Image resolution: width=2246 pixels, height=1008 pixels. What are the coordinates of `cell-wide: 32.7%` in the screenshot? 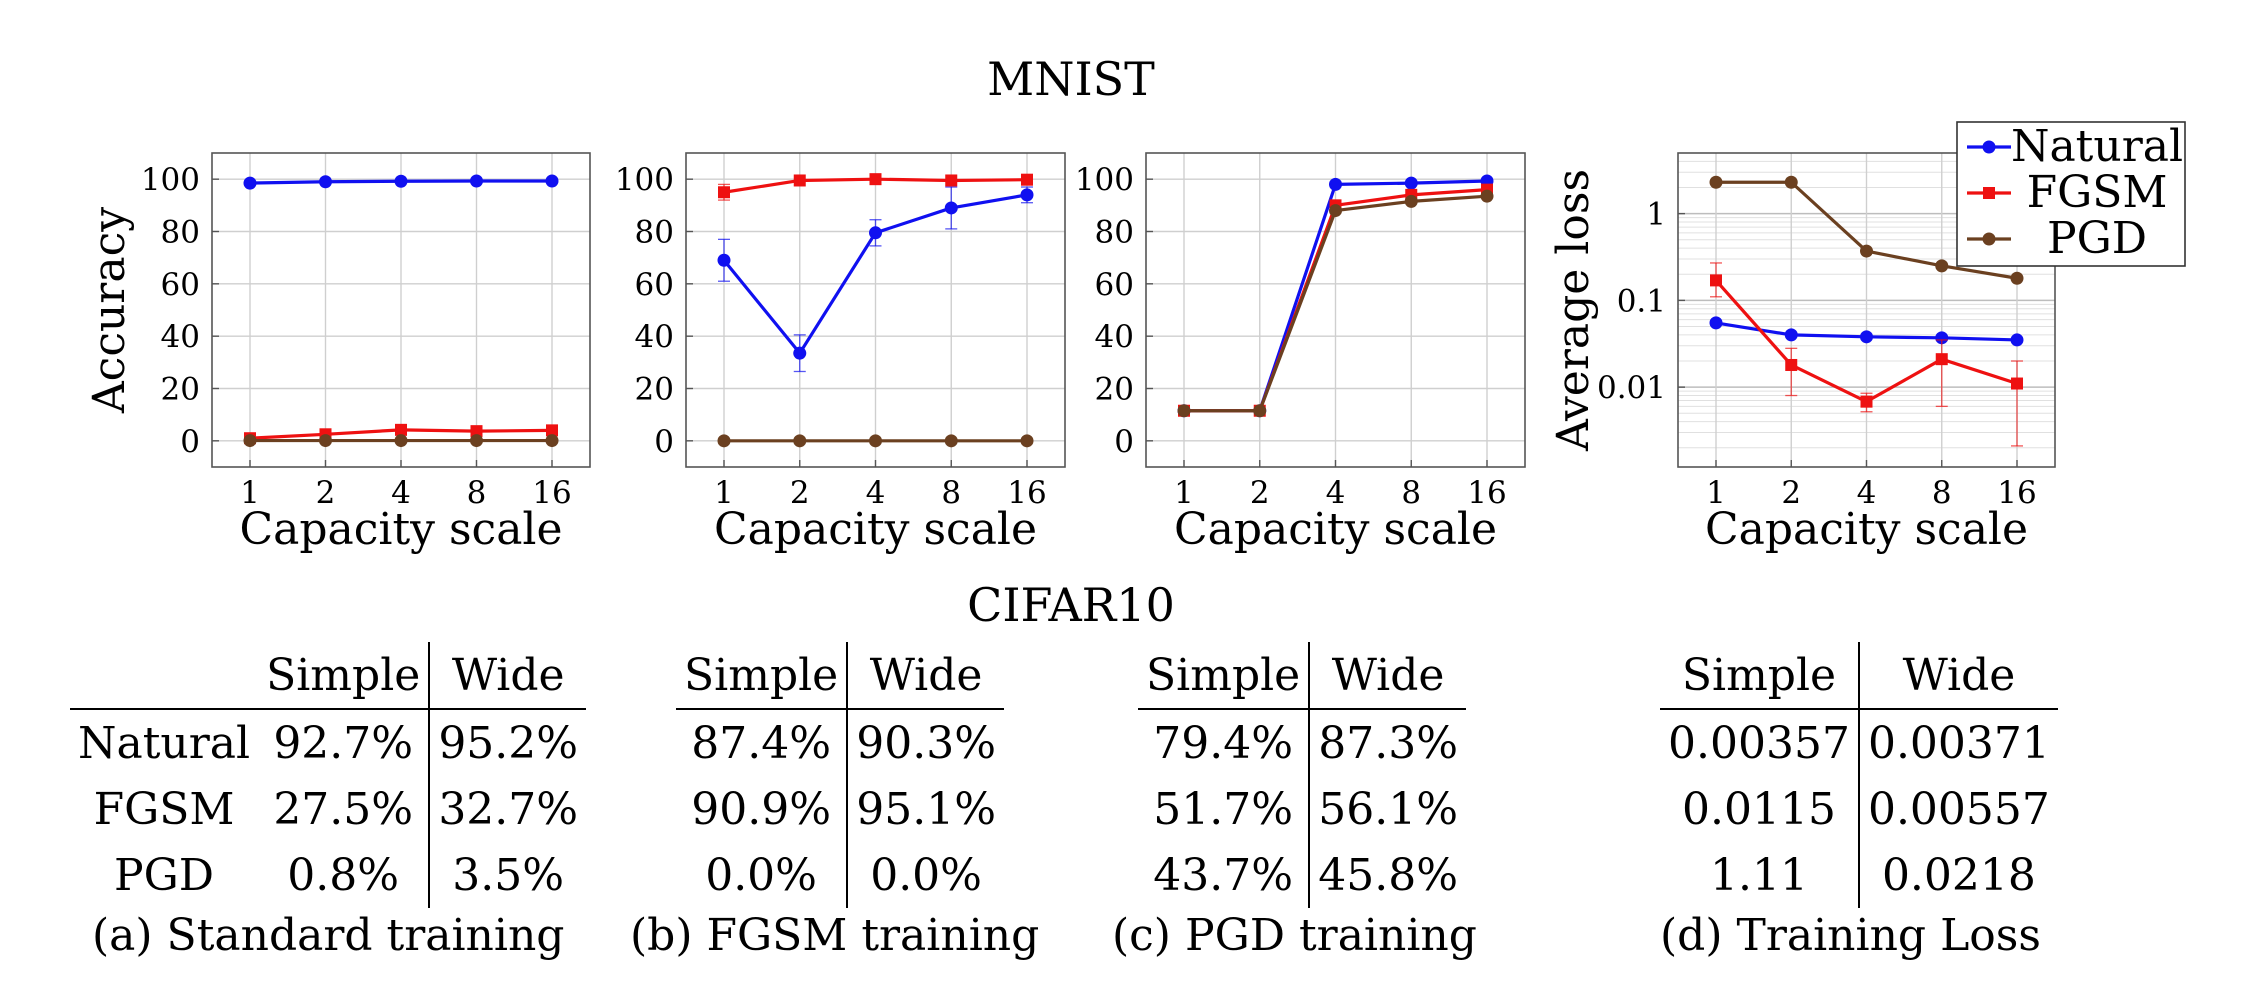 It's located at (508, 809).